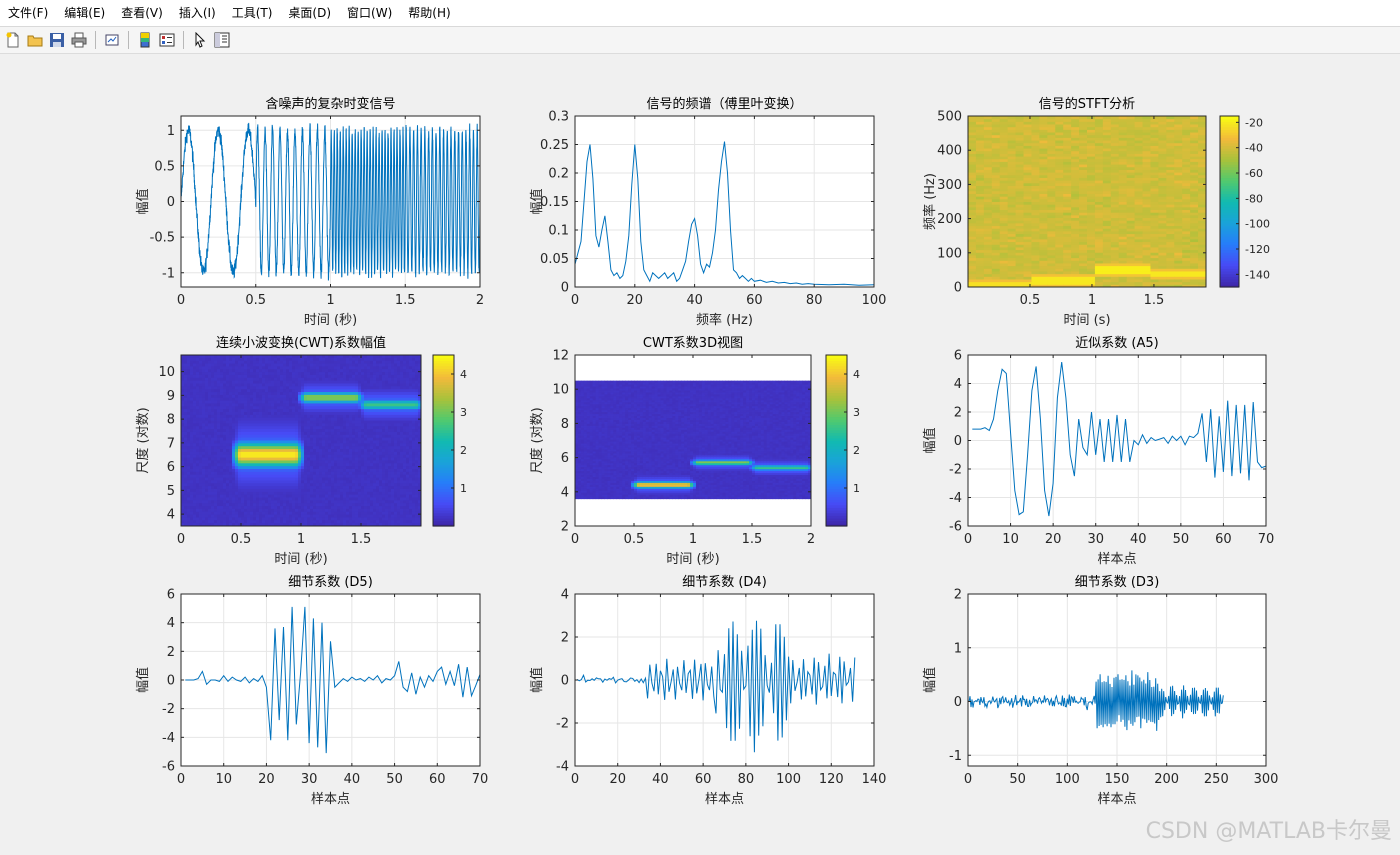 Image resolution: width=1400 pixels, height=855 pixels. Describe the element at coordinates (370, 13) in the screenshot. I see `menu-window: 窗口(W)` at that location.